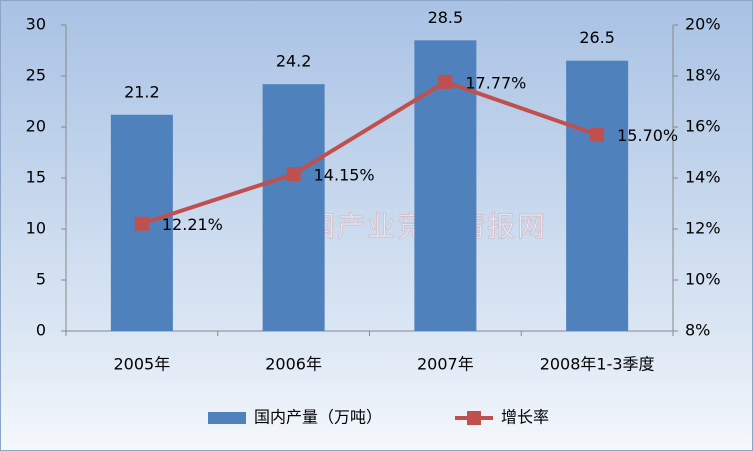 The width and height of the screenshot is (753, 451). I want to click on x-tick-label: 2005年, so click(142, 364).